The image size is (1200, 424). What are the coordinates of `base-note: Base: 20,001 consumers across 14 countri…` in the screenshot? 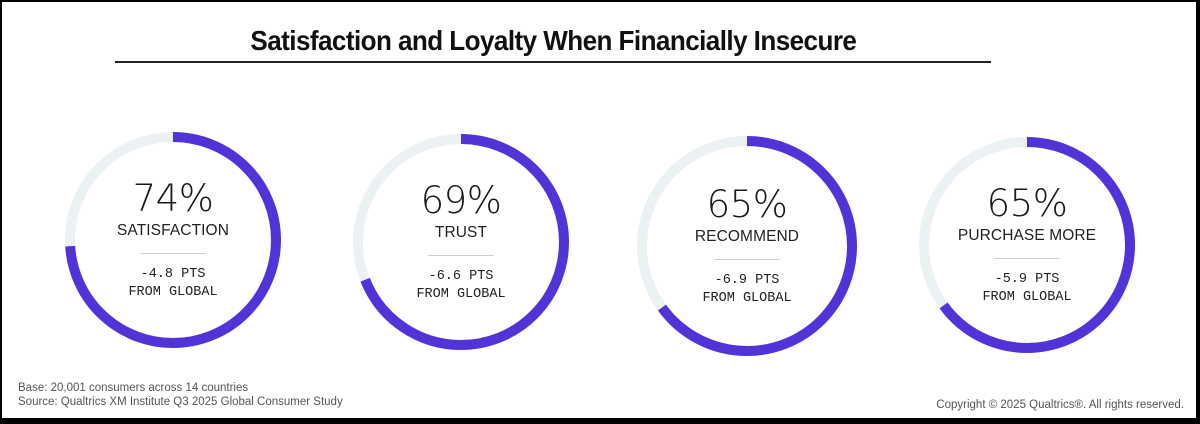 It's located at (133, 388).